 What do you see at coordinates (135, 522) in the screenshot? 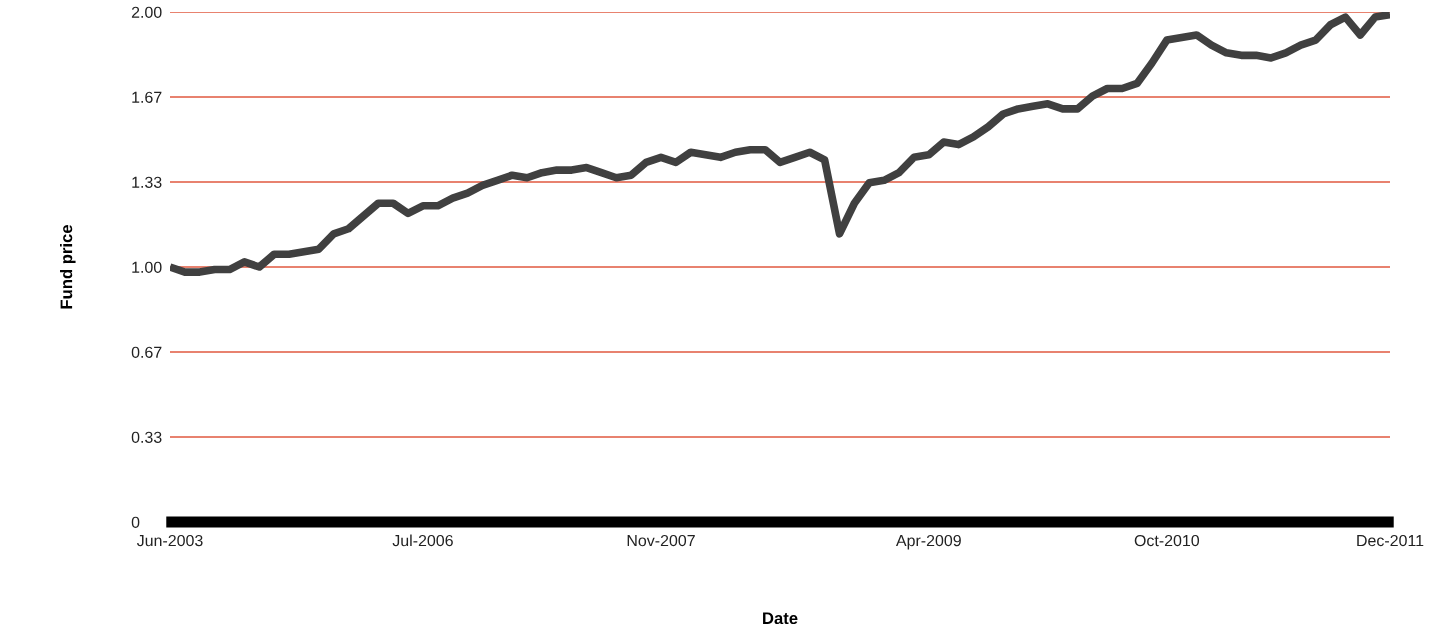
I see `y-tick-label: 0` at bounding box center [135, 522].